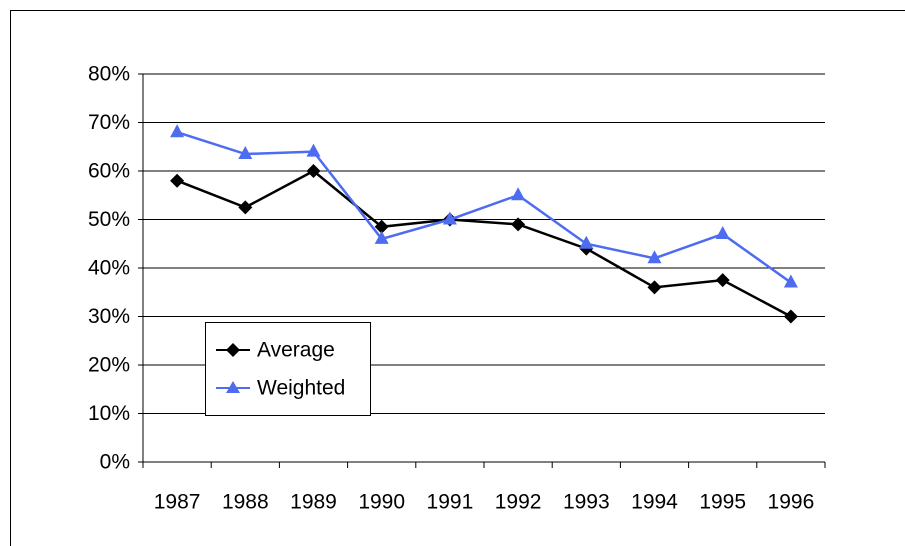 The width and height of the screenshot is (905, 546). I want to click on legend: Average Weighted, so click(288, 369).